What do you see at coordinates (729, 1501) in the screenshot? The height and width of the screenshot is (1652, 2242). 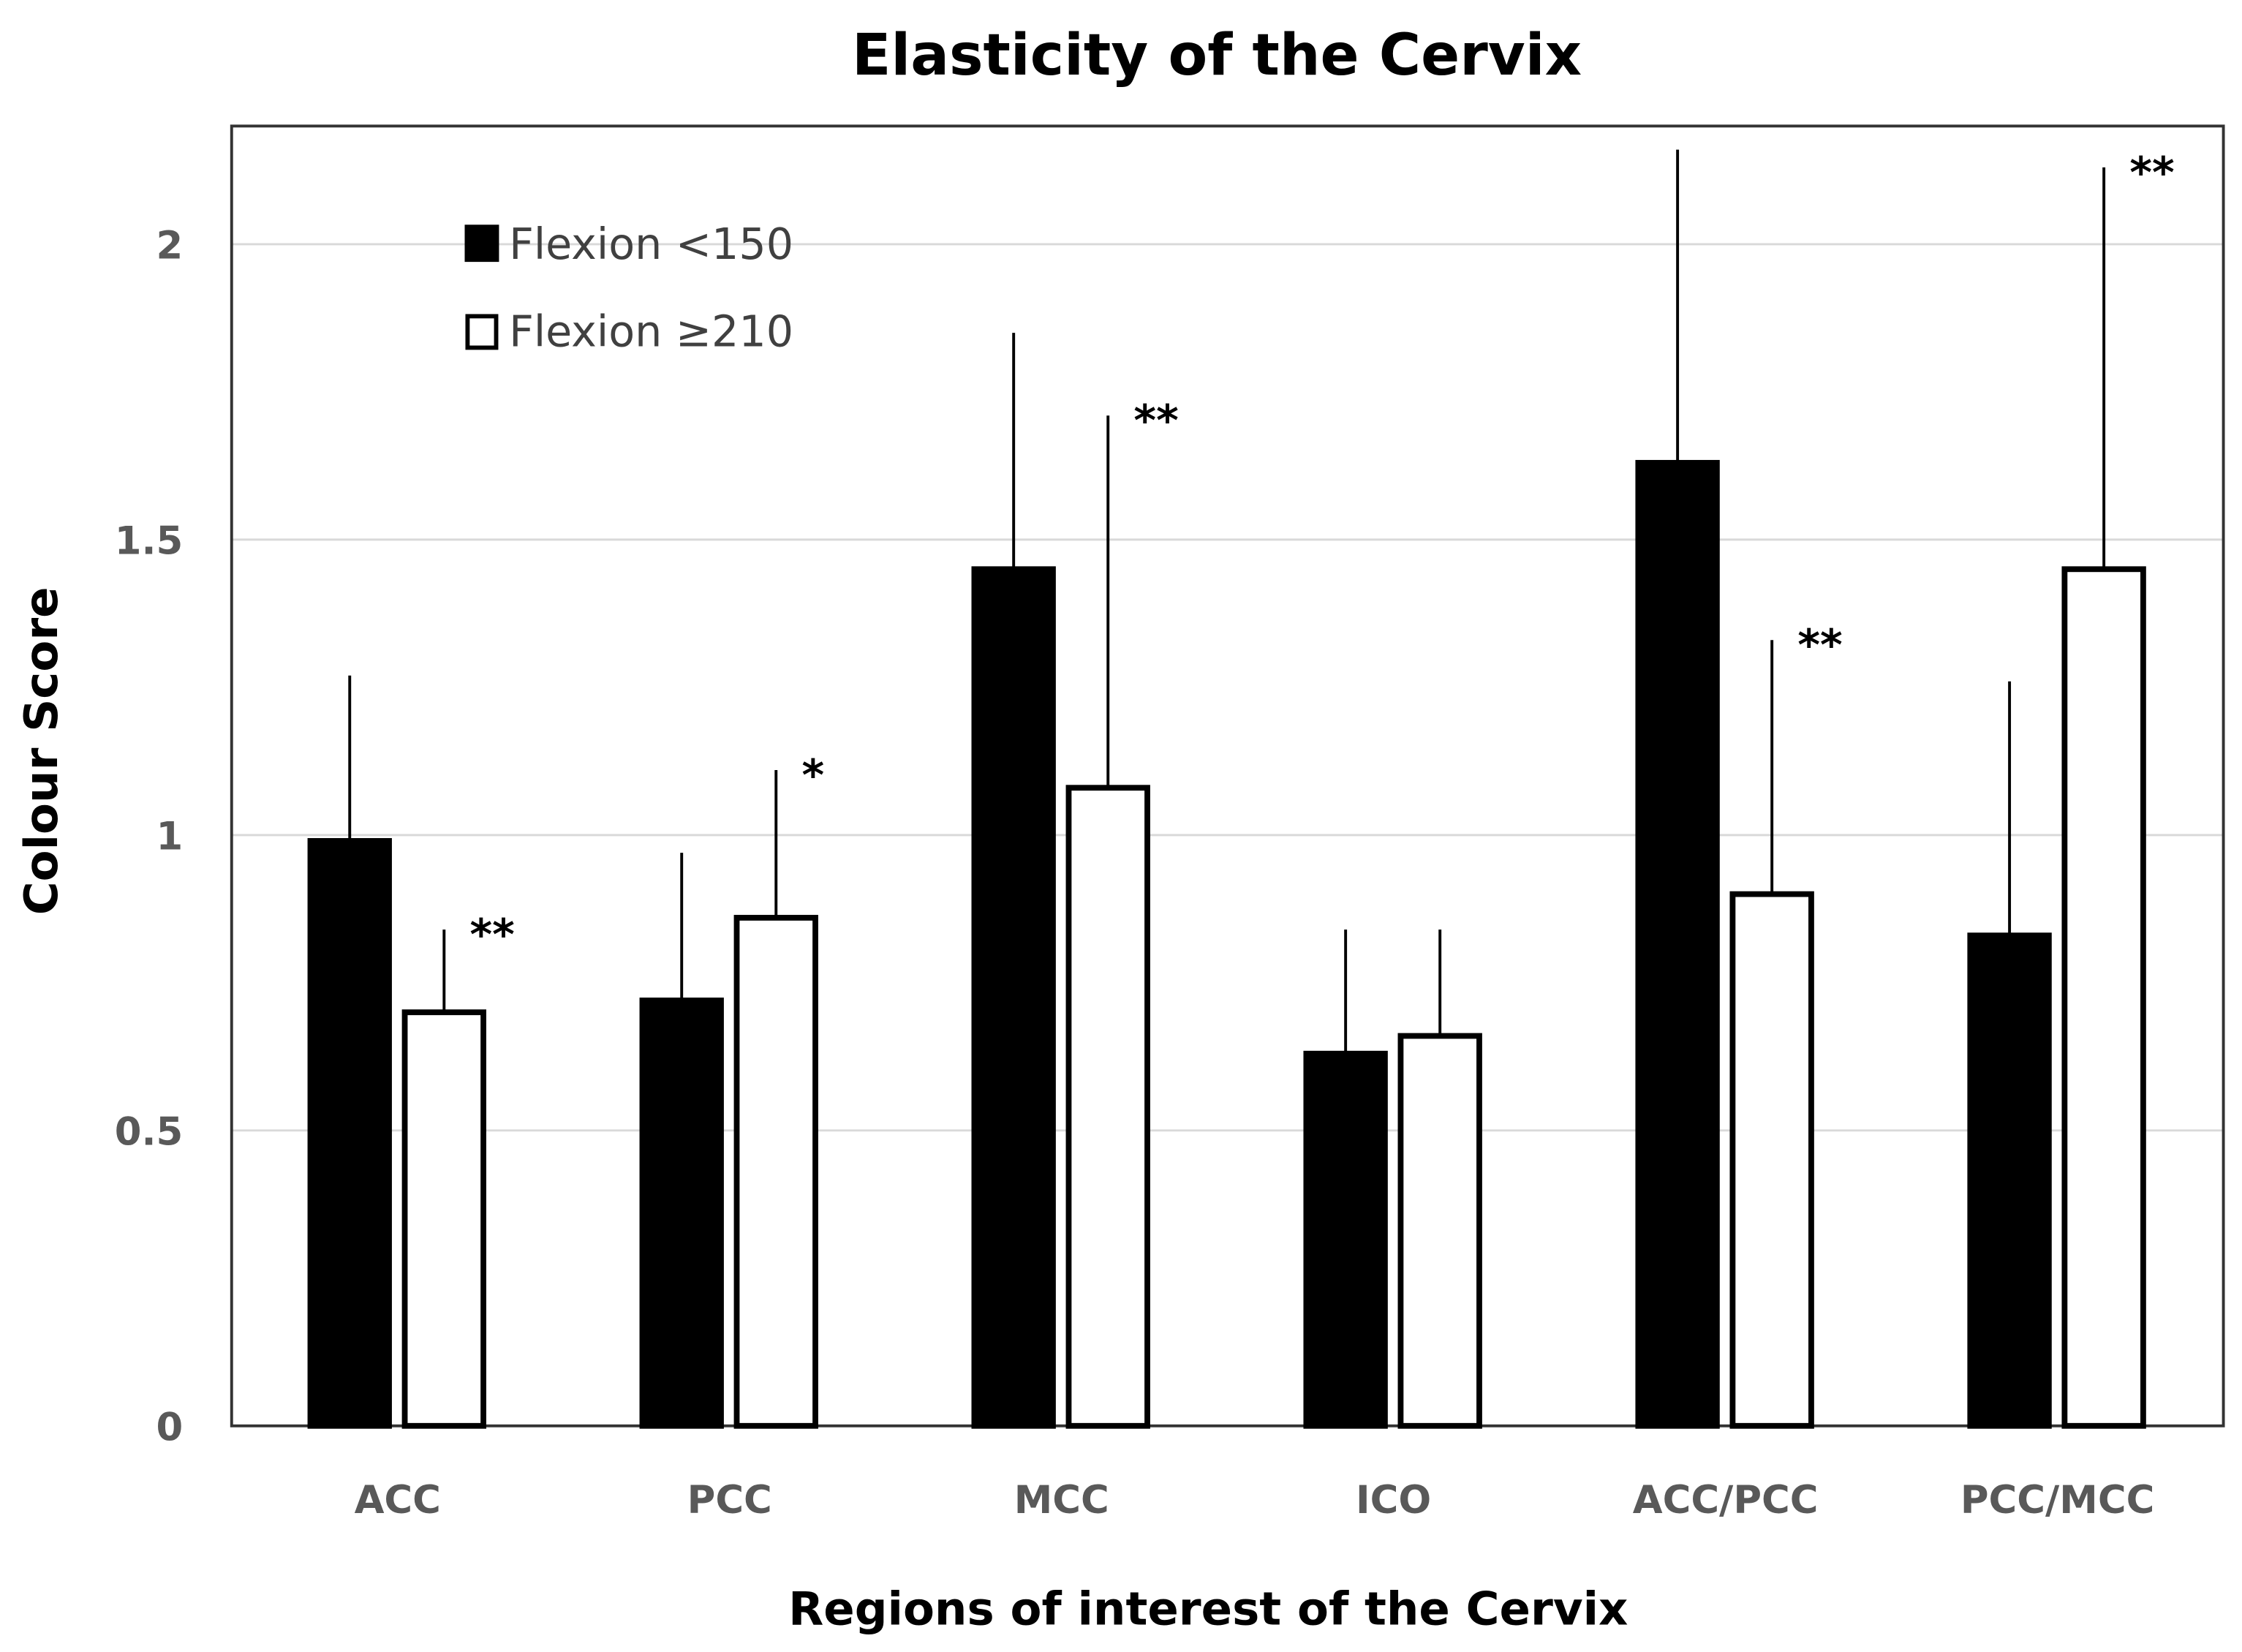 I see `x-tick-label: PCC` at bounding box center [729, 1501].